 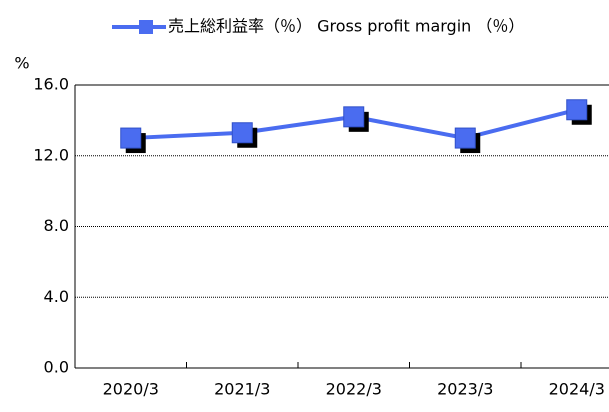 What do you see at coordinates (577, 389) in the screenshot?
I see `x-tick-label: 2024/3` at bounding box center [577, 389].